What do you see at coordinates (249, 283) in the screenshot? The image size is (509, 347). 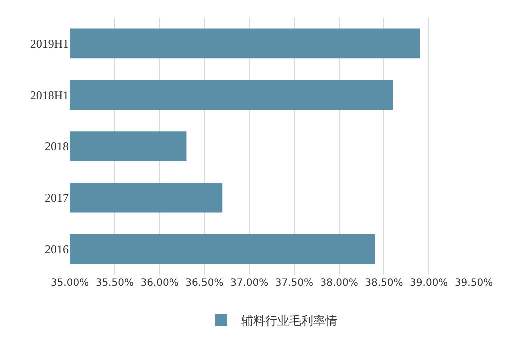 I see `x-tick-label: 37.00%` at bounding box center [249, 283].